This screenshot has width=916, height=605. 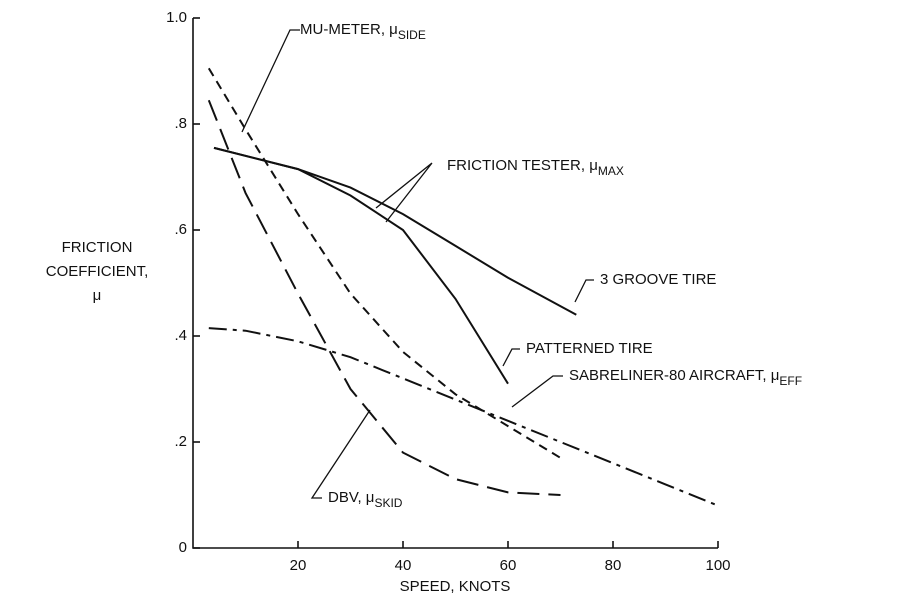 I want to click on annotation-text: FRICTION TESTER, μ, so click(x=522, y=165).